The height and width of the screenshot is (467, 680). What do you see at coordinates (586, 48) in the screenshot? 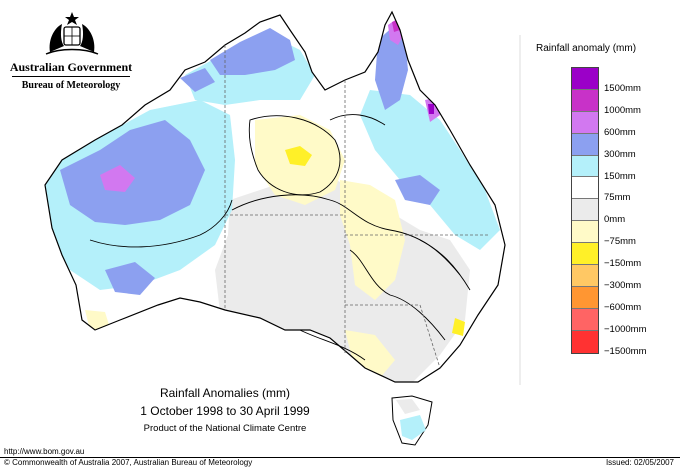
I see `legend-title: Rainfall anomaly (mm)` at bounding box center [586, 48].